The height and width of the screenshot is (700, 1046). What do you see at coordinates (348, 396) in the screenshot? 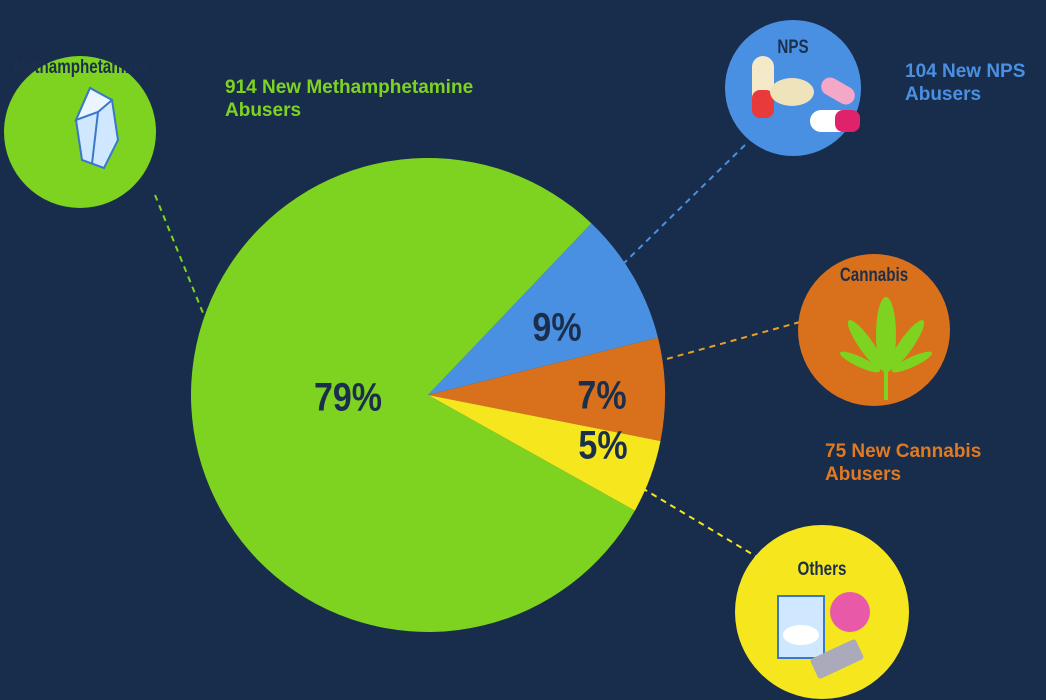
I see `slice-label: 79%` at bounding box center [348, 396].